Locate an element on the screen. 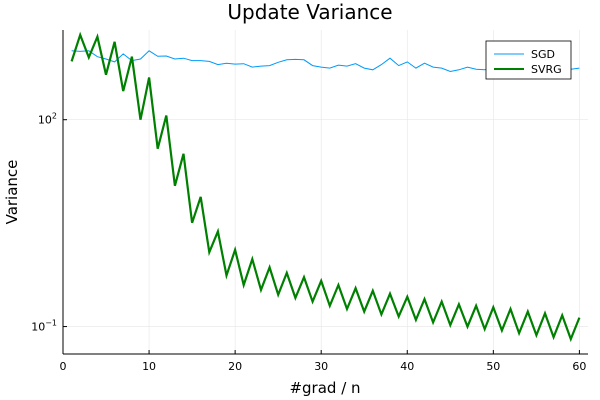  y-tick-label: 10⁻¹ is located at coordinates (44, 326).